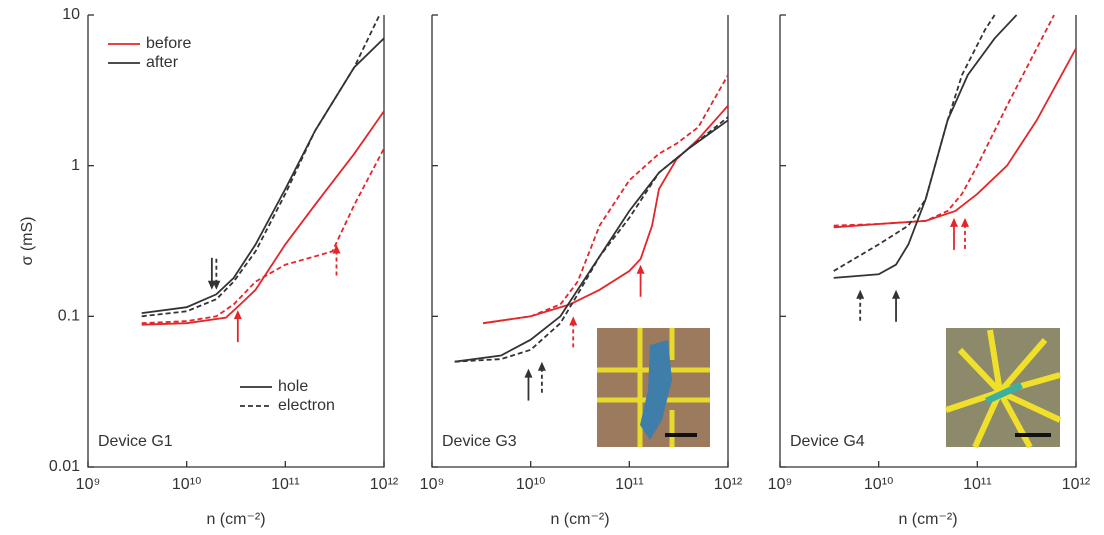 The image size is (1104, 535). Describe the element at coordinates (827, 441) in the screenshot. I see `annotation: Device G4` at that location.